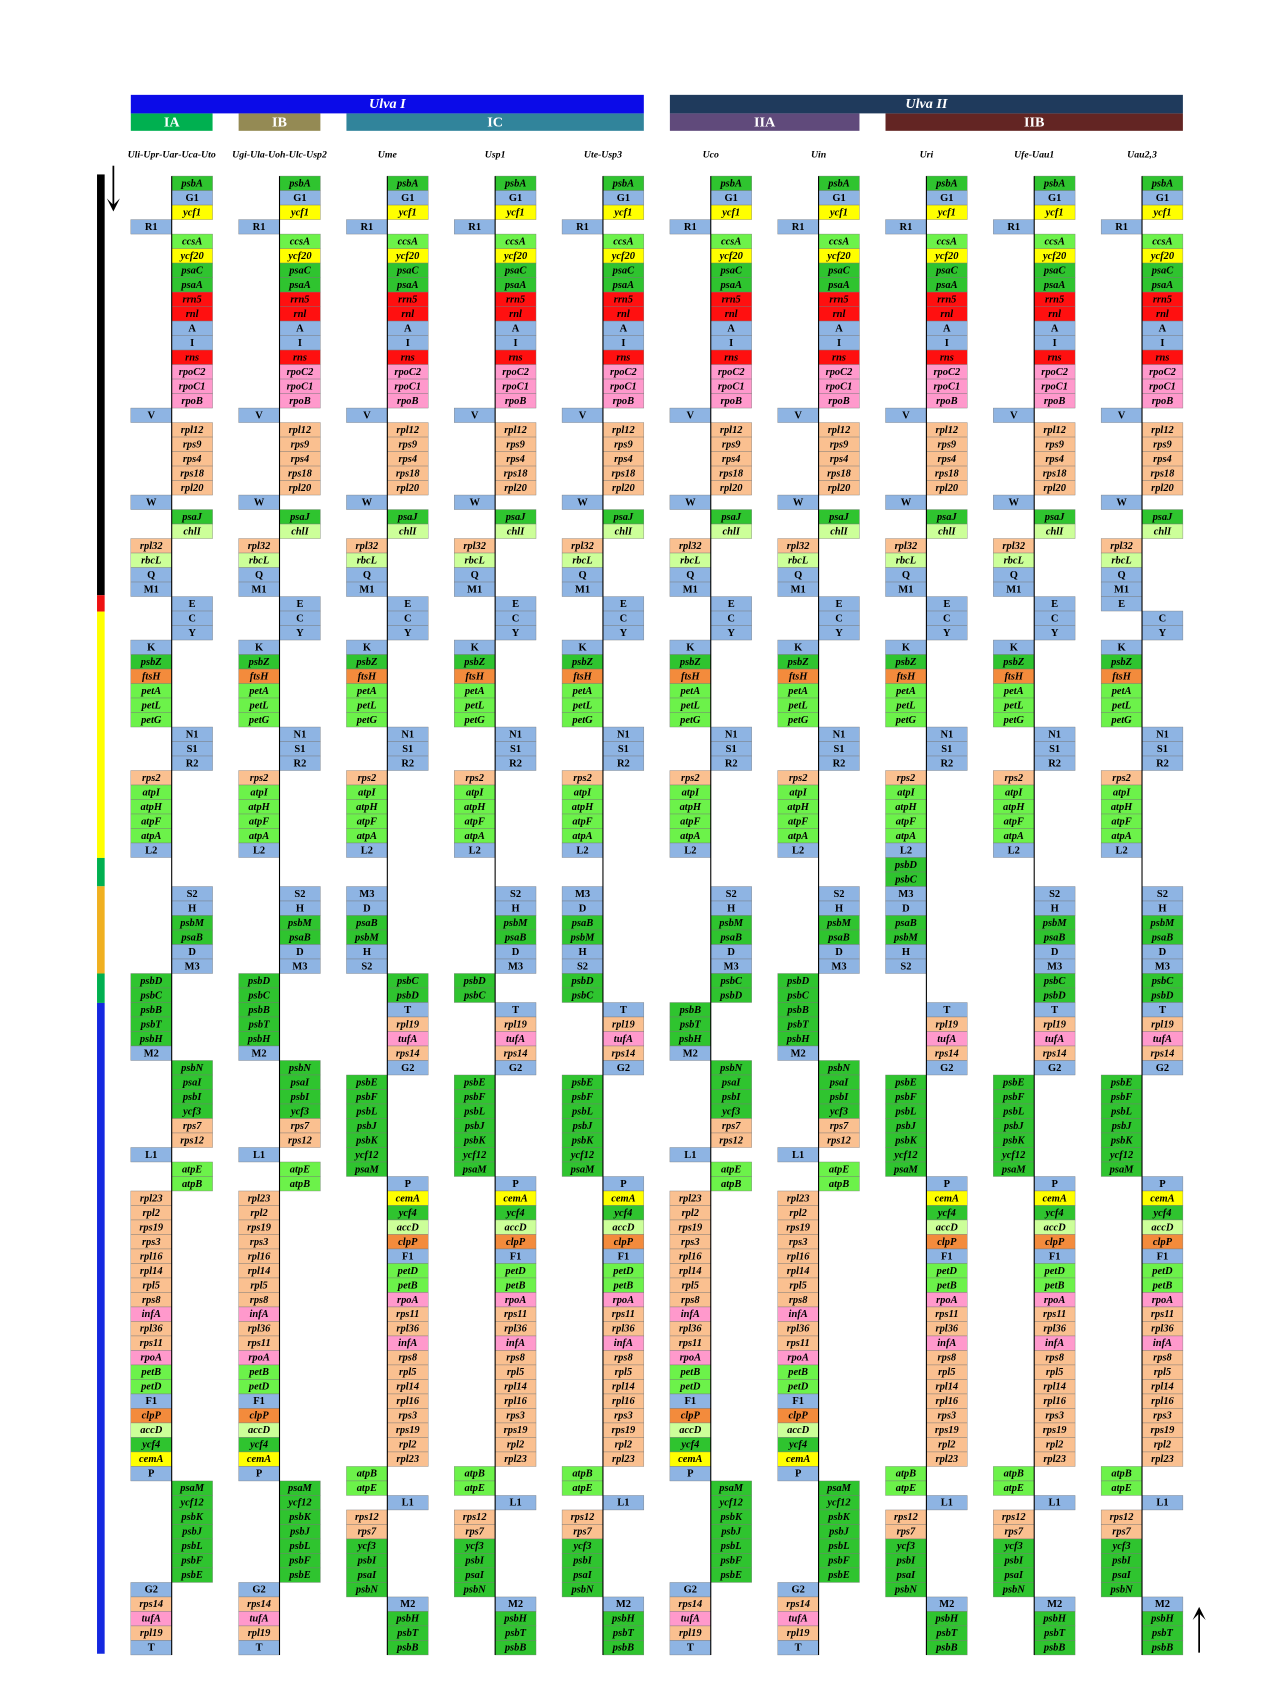 This screenshot has width=1270, height=1693. What do you see at coordinates (906, 908) in the screenshot?
I see `gene-label: D` at bounding box center [906, 908].